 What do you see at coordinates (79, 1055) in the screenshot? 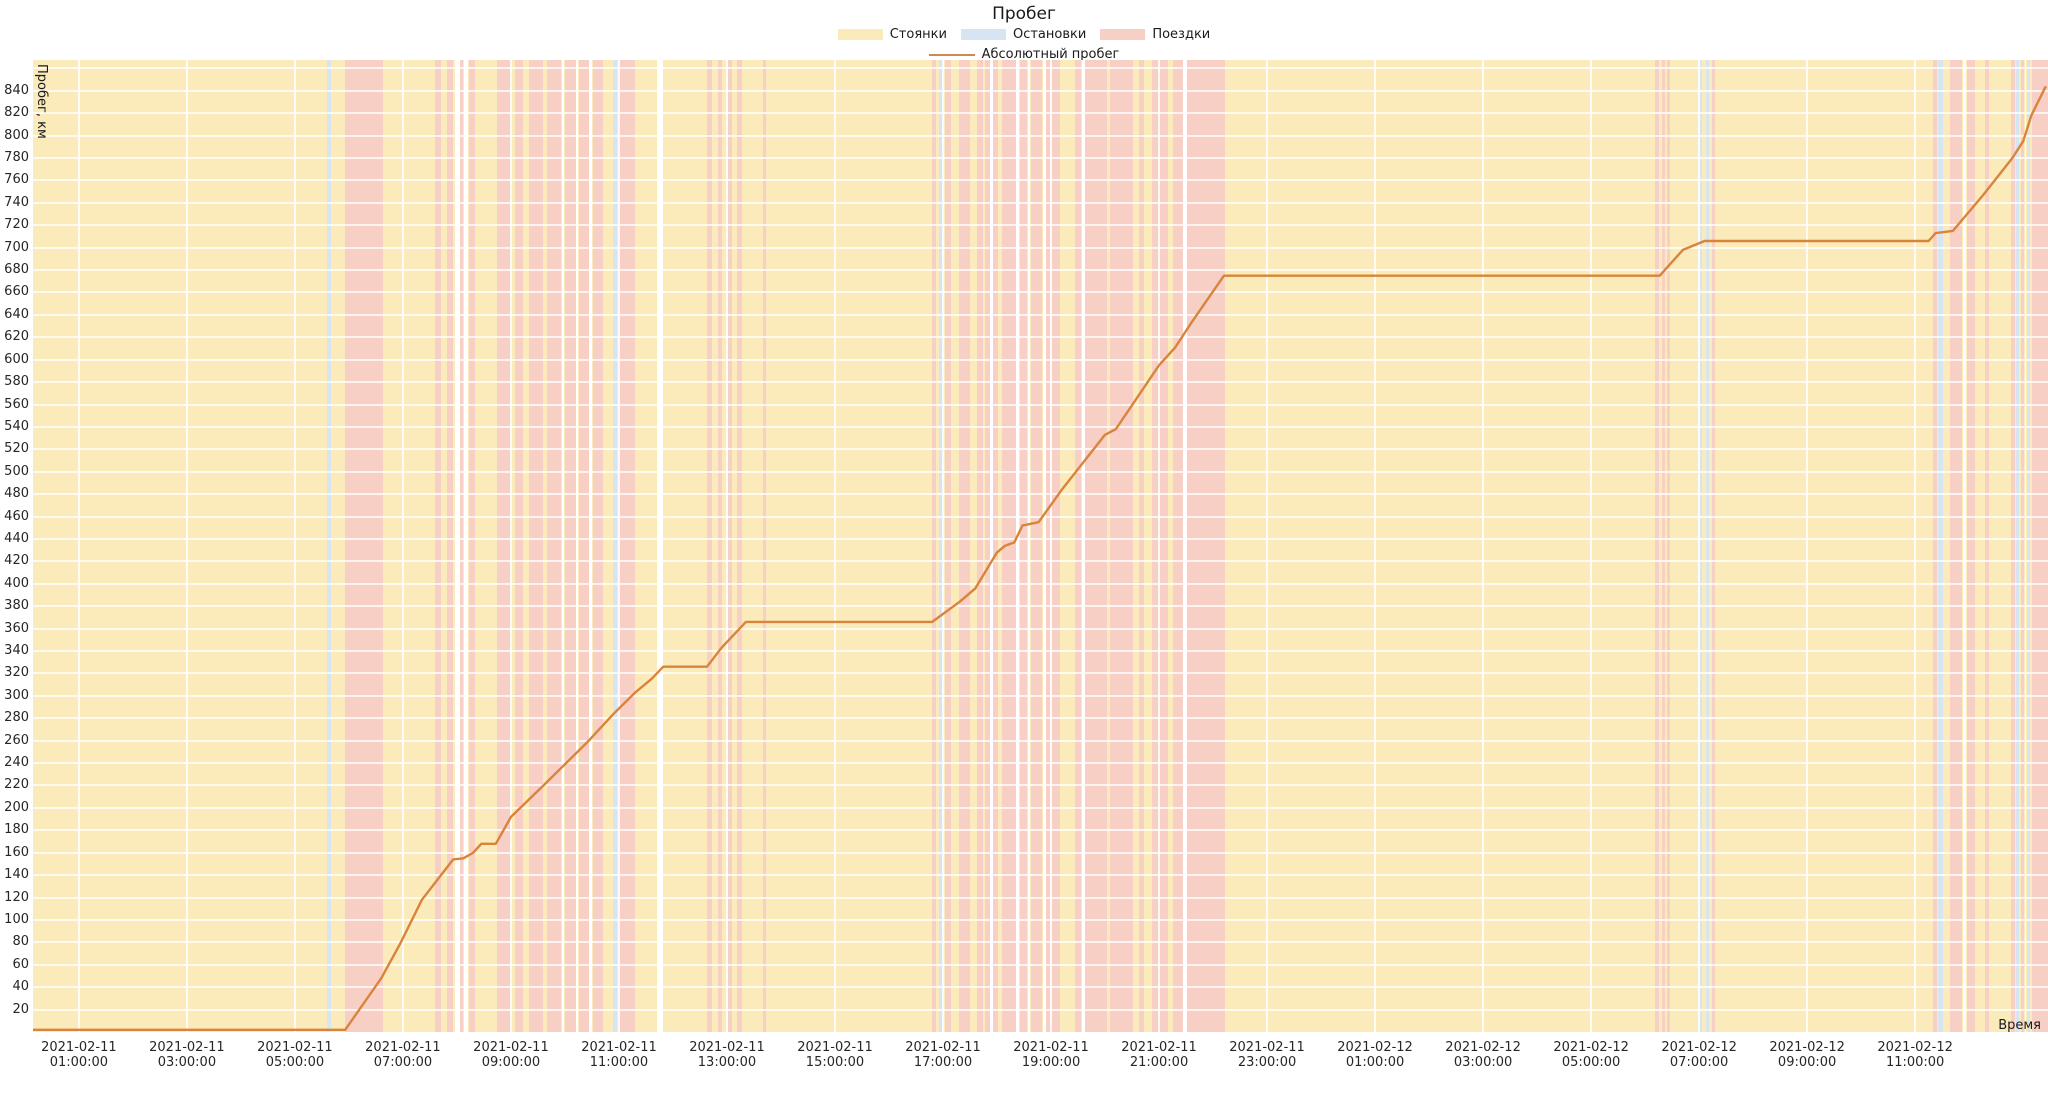
I see `x-tick-label: 2021-02-11 01:00:00` at bounding box center [79, 1055].